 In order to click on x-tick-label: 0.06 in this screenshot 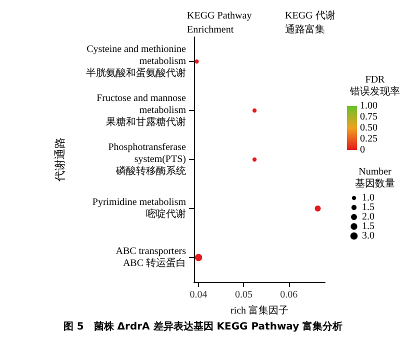, I will do `click(289, 295)`.